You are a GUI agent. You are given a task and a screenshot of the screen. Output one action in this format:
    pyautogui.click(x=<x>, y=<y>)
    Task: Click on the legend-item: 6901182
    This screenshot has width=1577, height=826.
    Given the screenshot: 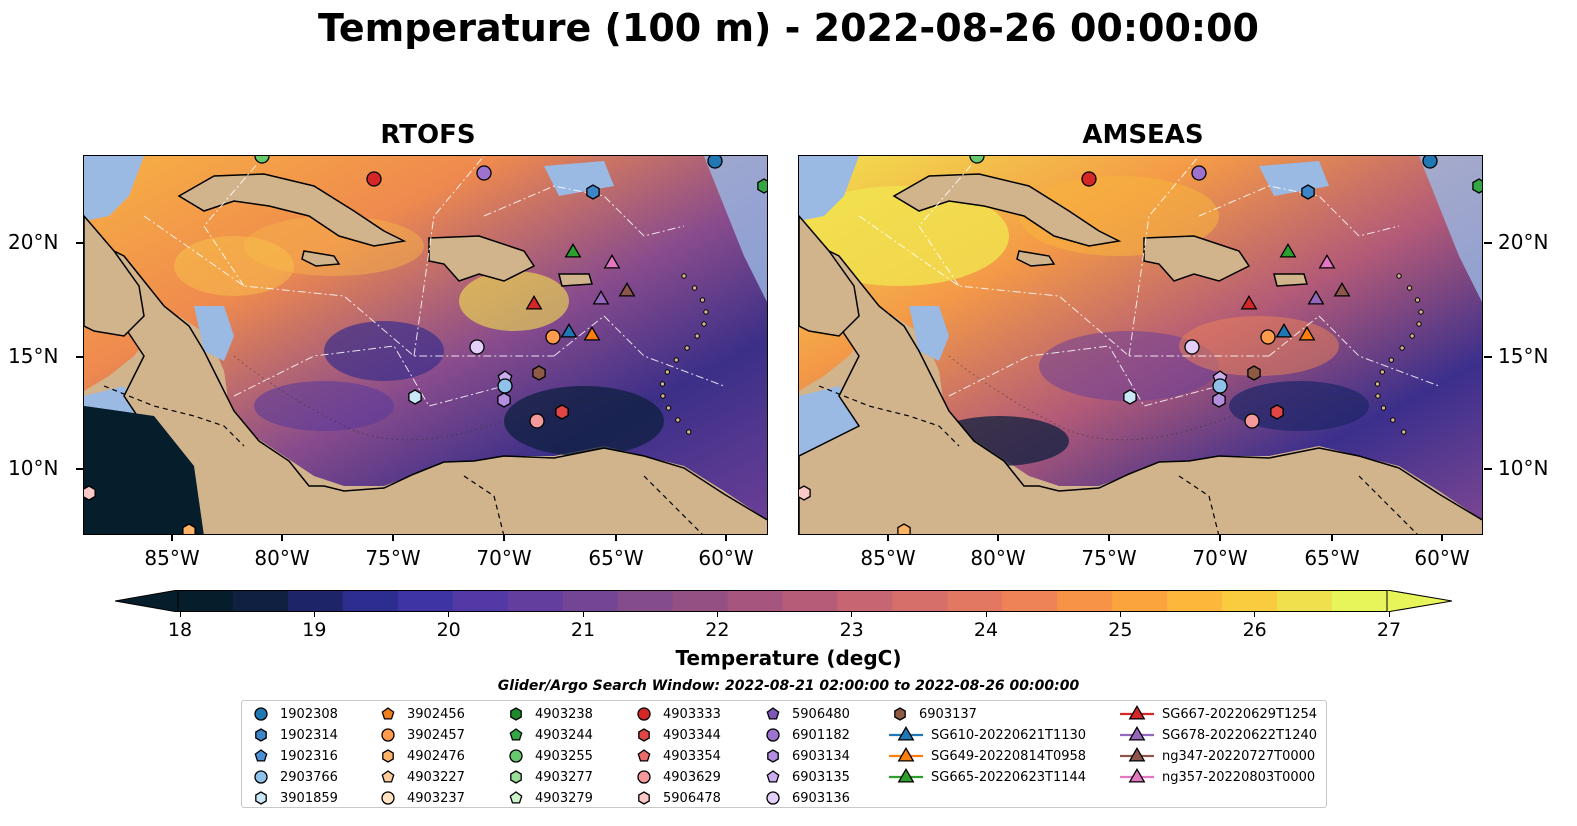 What is the action you would take?
    pyautogui.click(x=806, y=735)
    